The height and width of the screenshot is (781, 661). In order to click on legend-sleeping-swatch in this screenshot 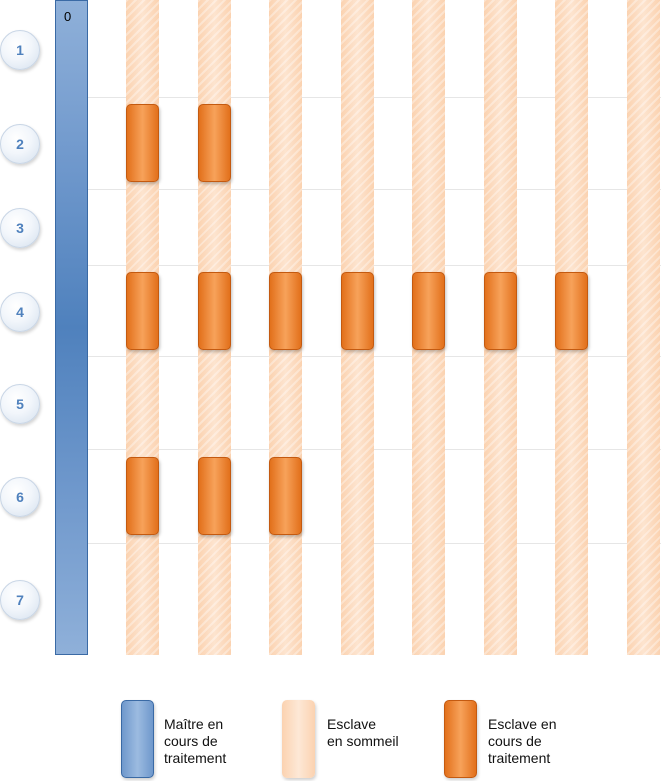, I will do `click(298, 739)`.